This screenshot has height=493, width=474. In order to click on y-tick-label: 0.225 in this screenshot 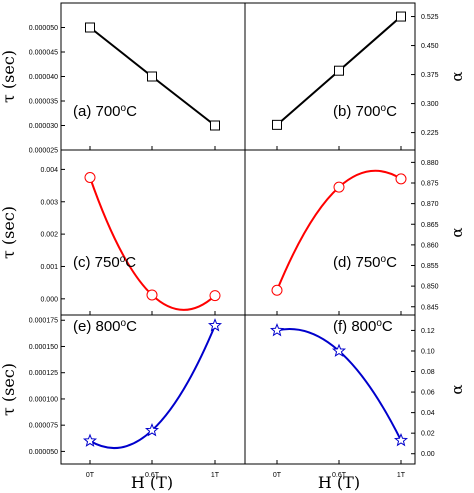, I will do `click(430, 133)`.